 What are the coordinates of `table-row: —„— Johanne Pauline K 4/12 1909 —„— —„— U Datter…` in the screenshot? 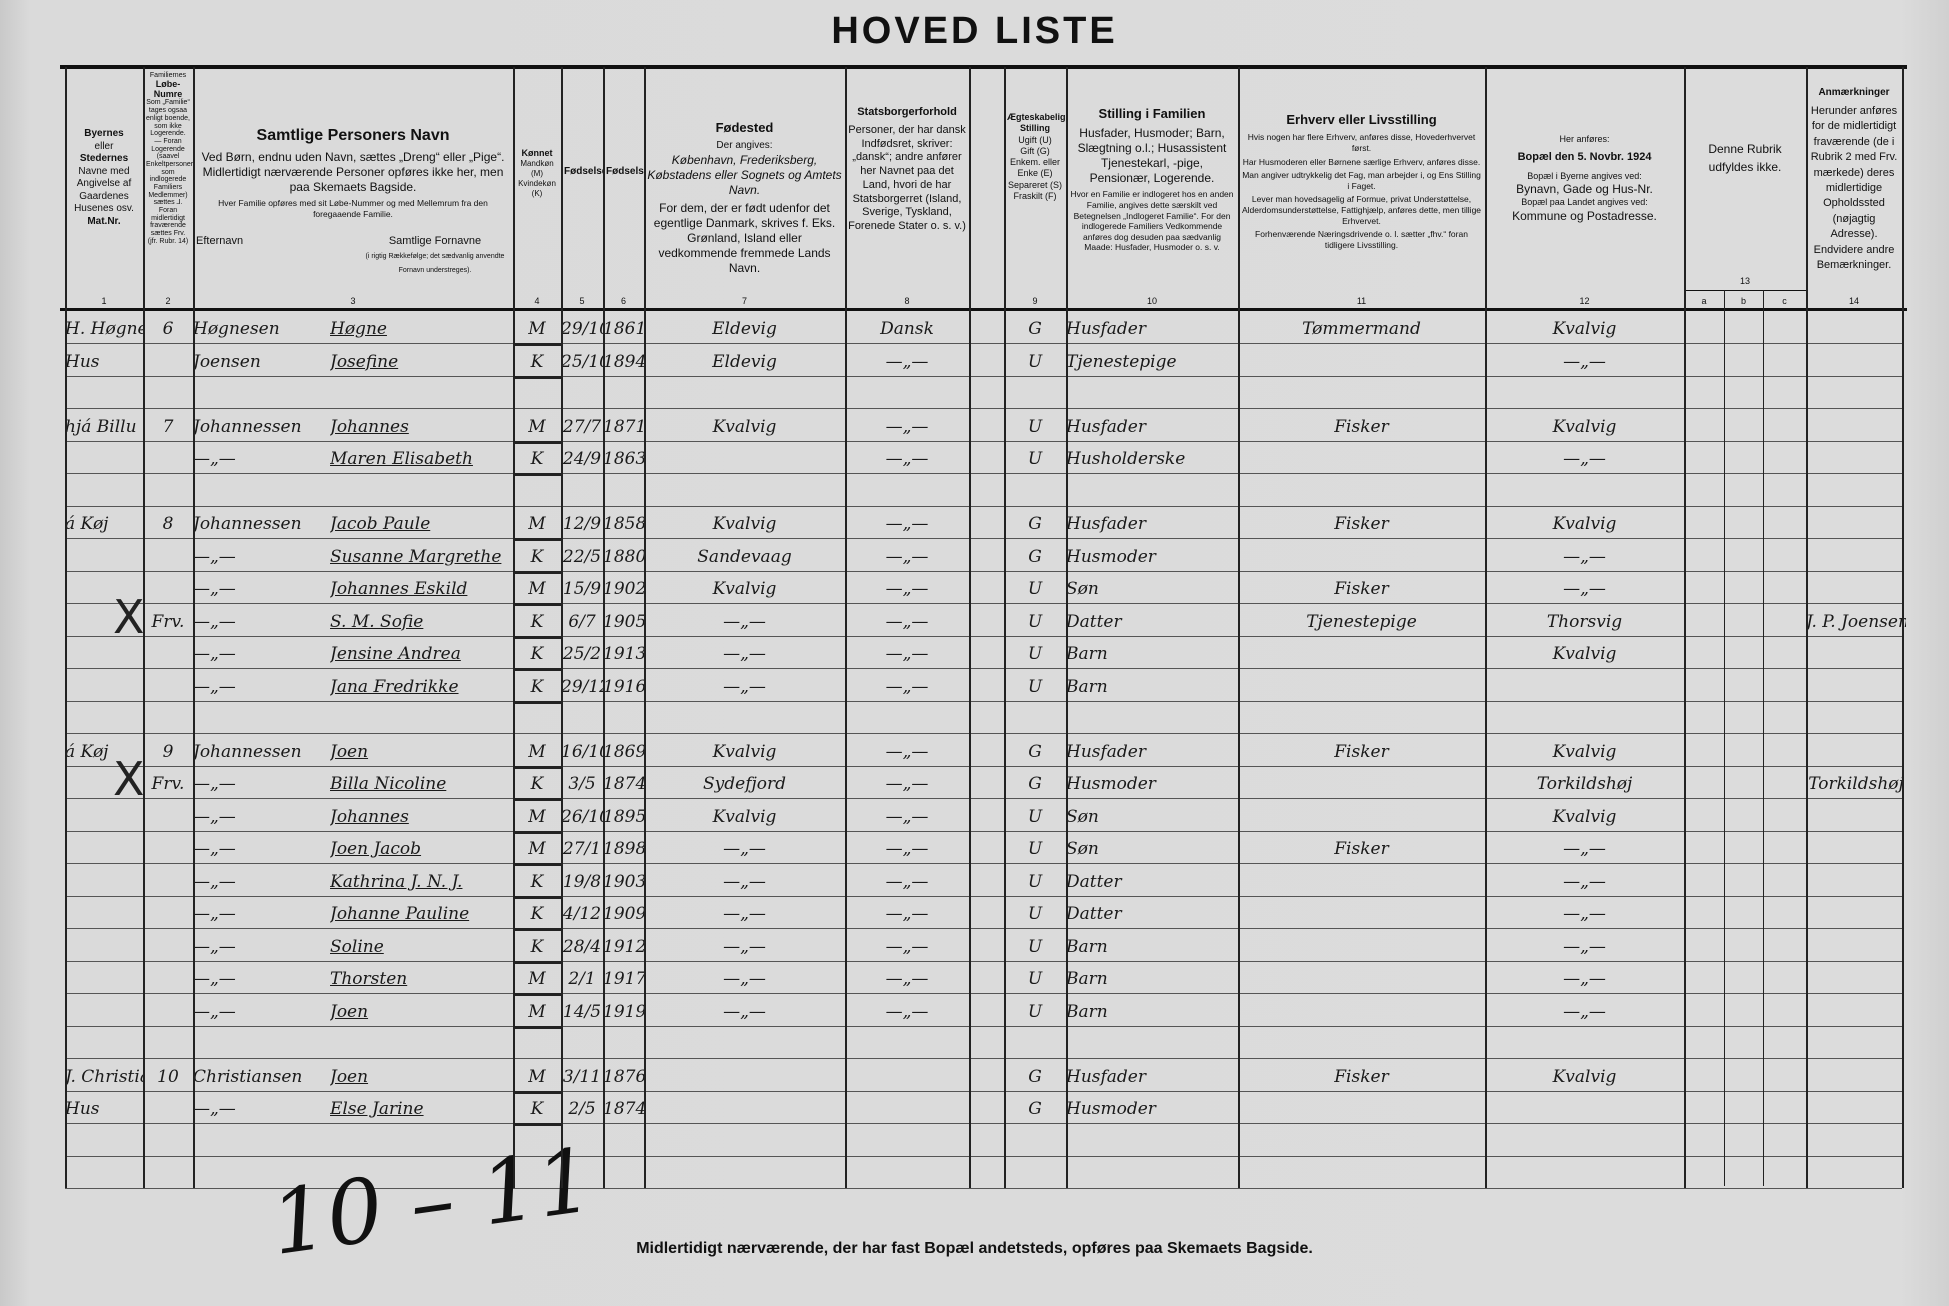 It's located at (983, 913).